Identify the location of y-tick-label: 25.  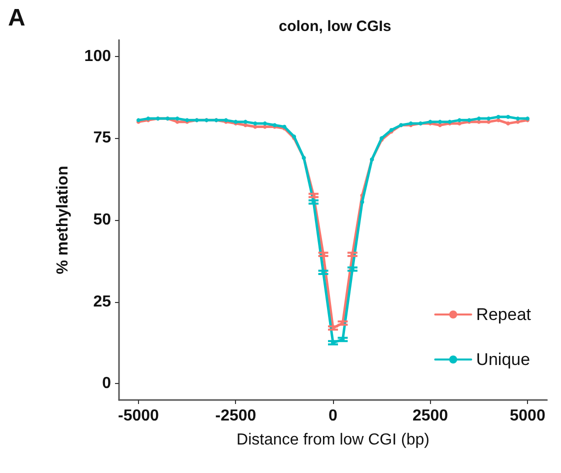
(102, 301).